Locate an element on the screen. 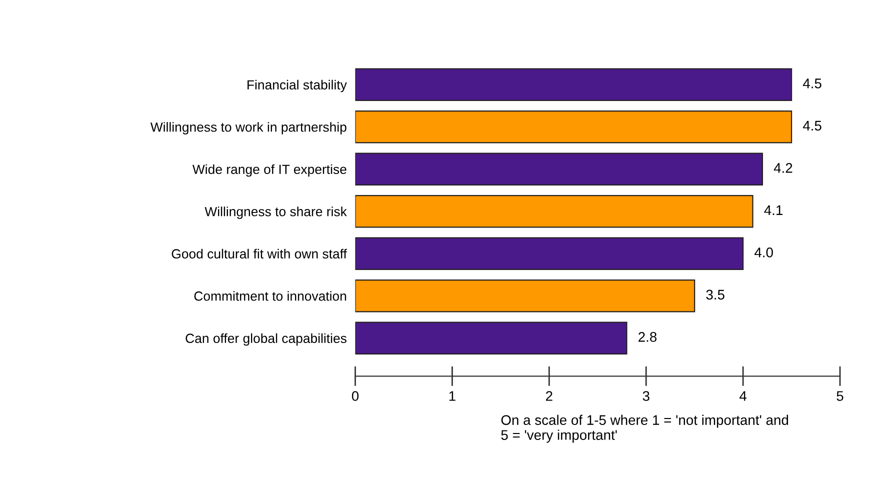  x-tick-label: 3 is located at coordinates (646, 396).